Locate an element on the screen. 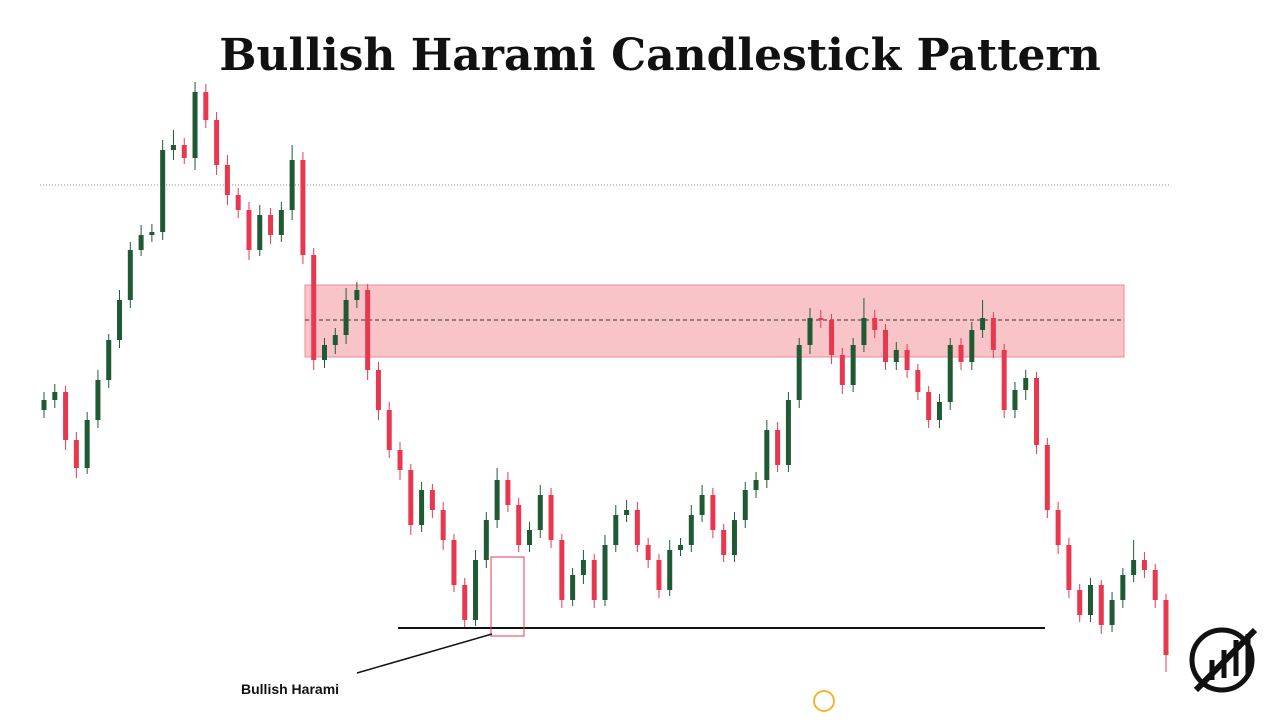  annotation: Bullish Harami is located at coordinates (290, 689).